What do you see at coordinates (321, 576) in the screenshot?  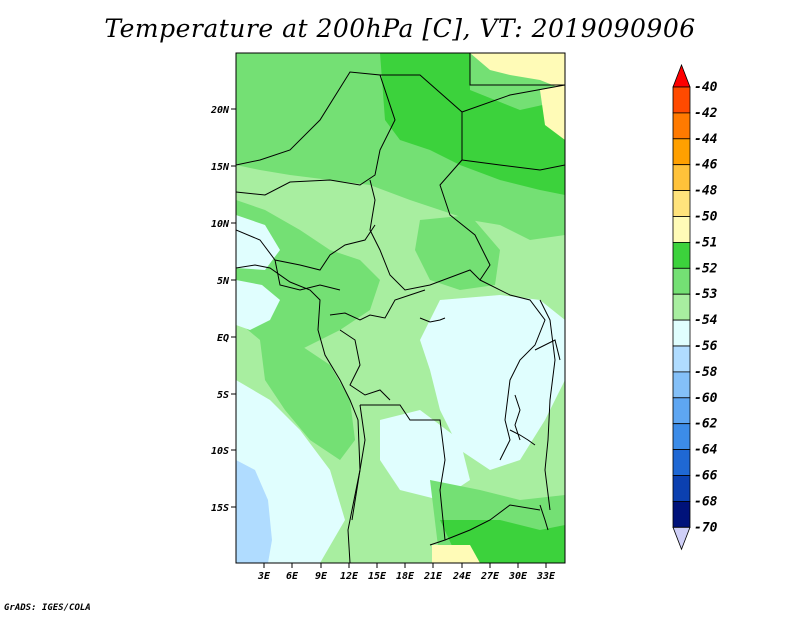 I see `lon-label: 9E` at bounding box center [321, 576].